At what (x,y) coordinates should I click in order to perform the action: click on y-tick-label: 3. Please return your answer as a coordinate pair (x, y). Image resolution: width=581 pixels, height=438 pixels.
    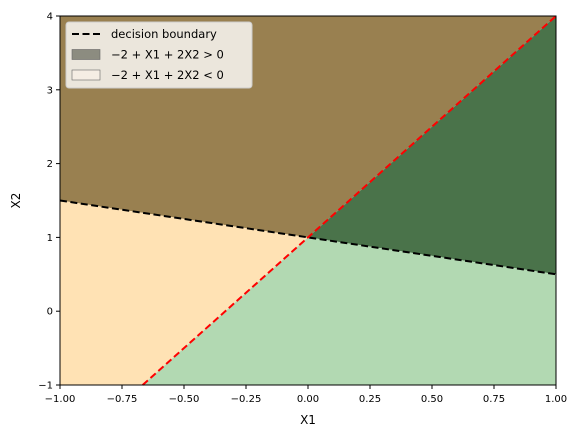
    Looking at the image, I should click on (50, 90).